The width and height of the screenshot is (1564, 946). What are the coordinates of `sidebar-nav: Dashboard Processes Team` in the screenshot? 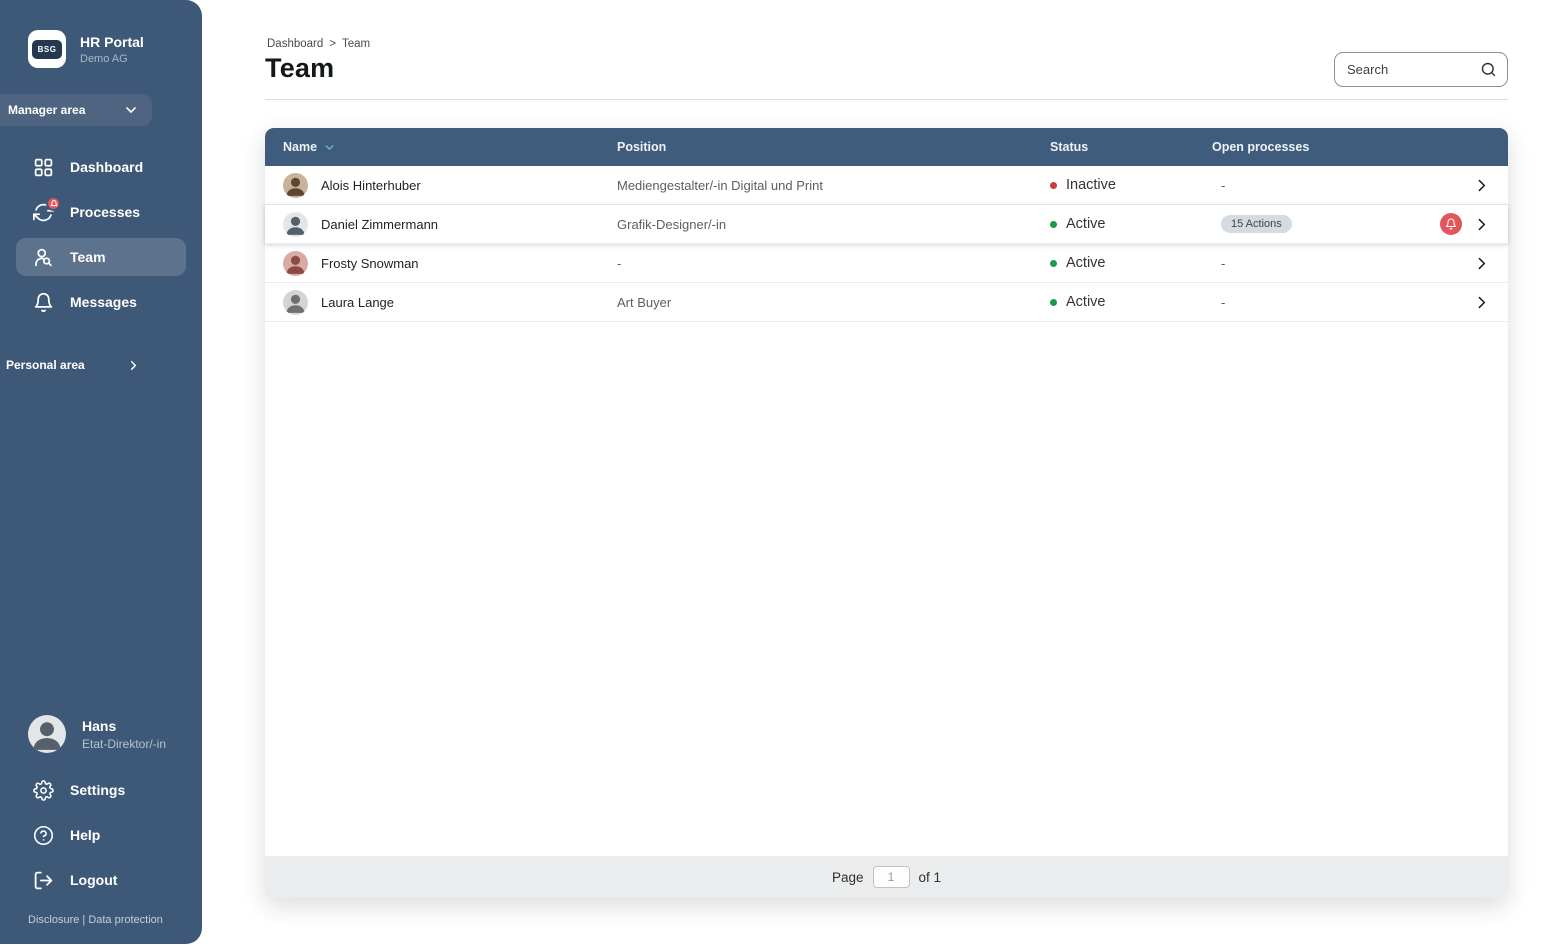 It's located at (101, 238).